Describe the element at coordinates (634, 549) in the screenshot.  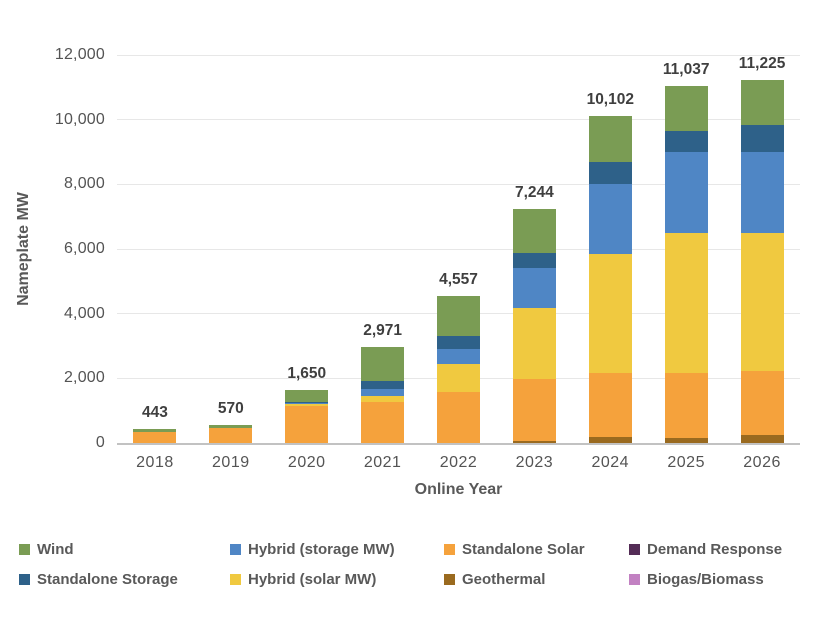
I see `legend-swatch-demand-response` at that location.